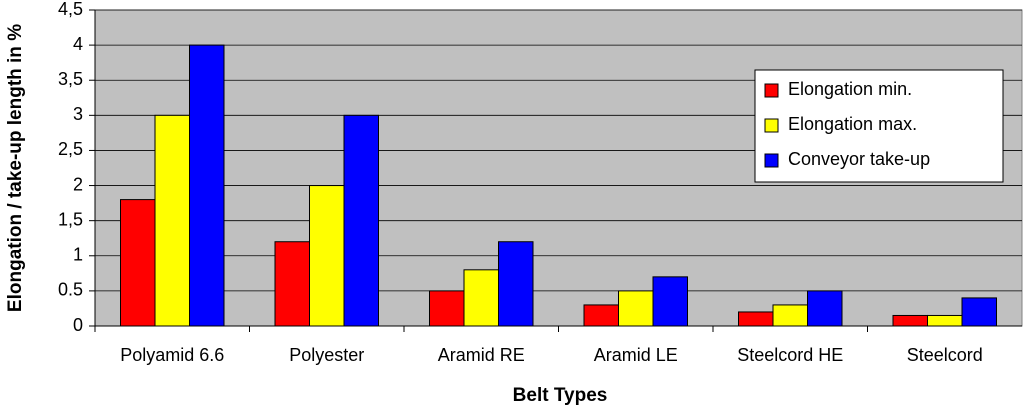  I want to click on y-tick-label: 2, so click(78, 184).